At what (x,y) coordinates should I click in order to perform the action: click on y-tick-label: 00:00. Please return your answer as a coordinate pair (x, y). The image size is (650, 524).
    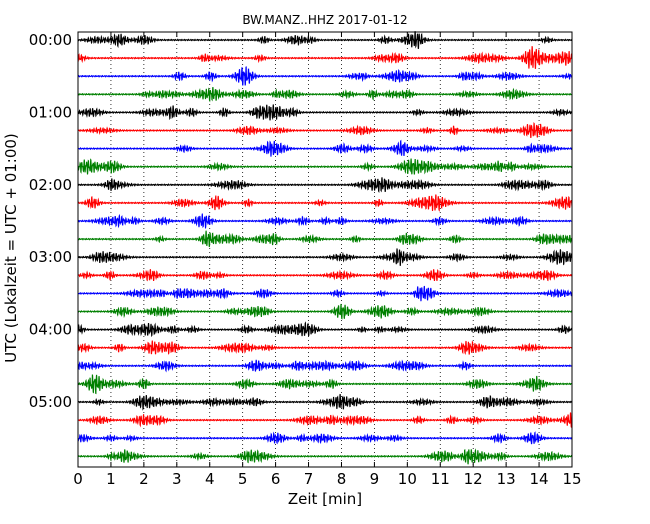
    Looking at the image, I should click on (50, 40).